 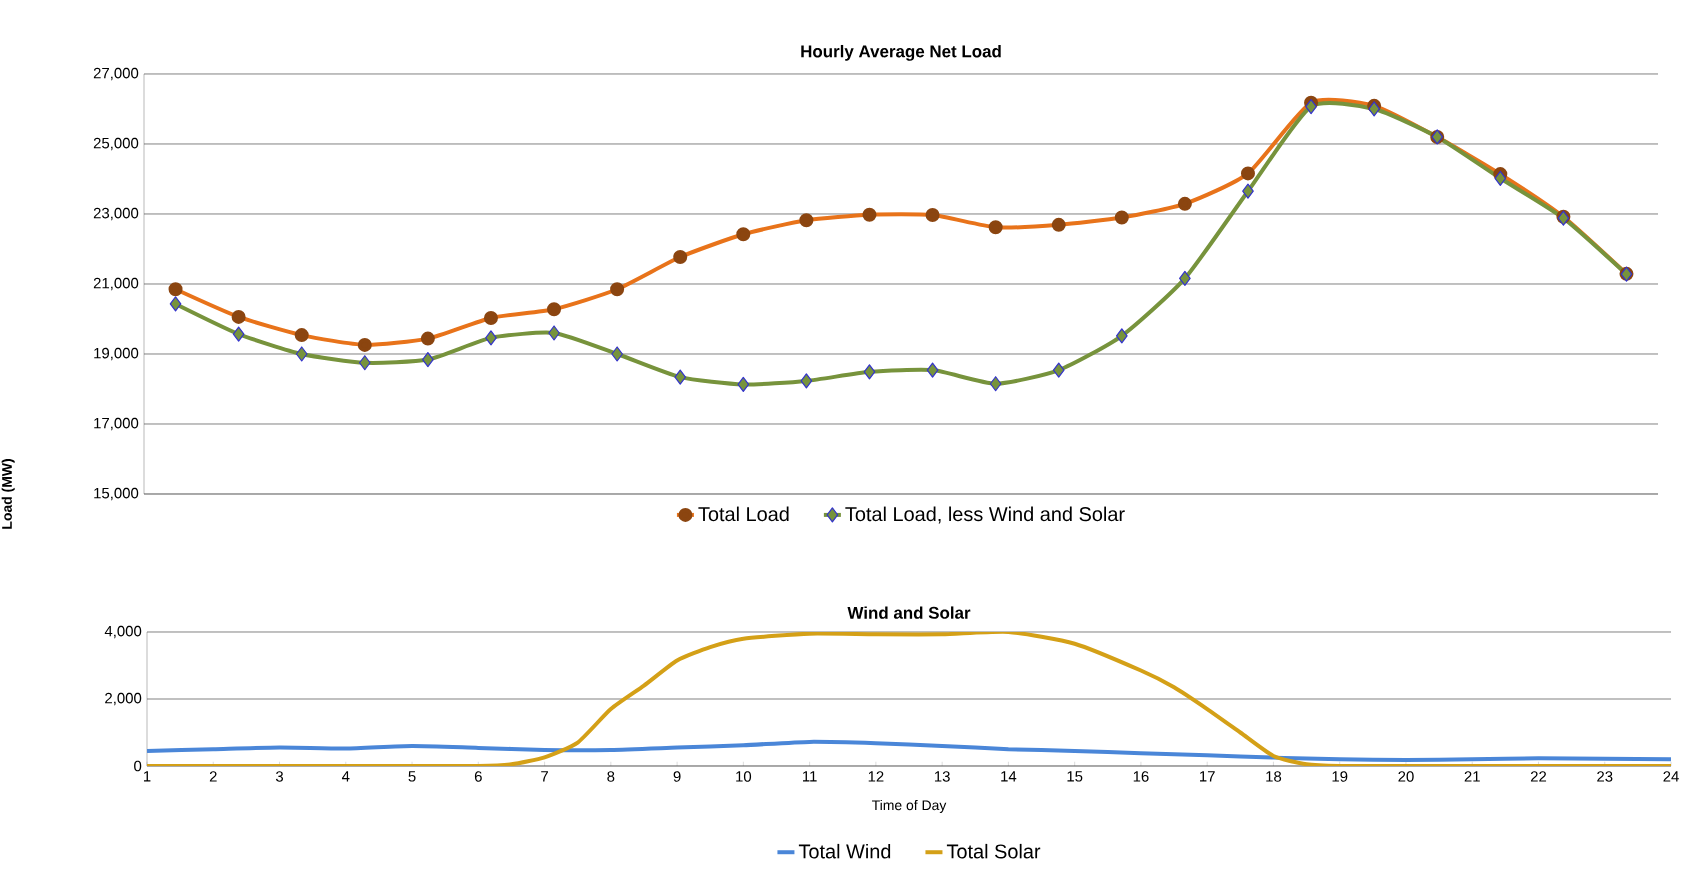 What do you see at coordinates (909, 806) in the screenshot?
I see `x-axis-title: Time of Day` at bounding box center [909, 806].